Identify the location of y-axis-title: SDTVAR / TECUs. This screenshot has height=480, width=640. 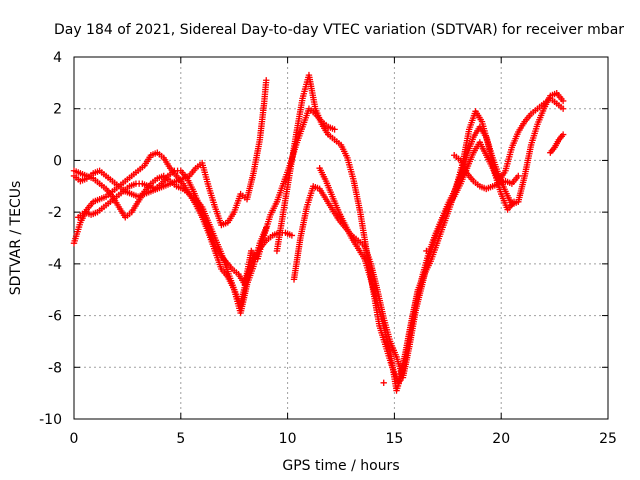
(16, 238).